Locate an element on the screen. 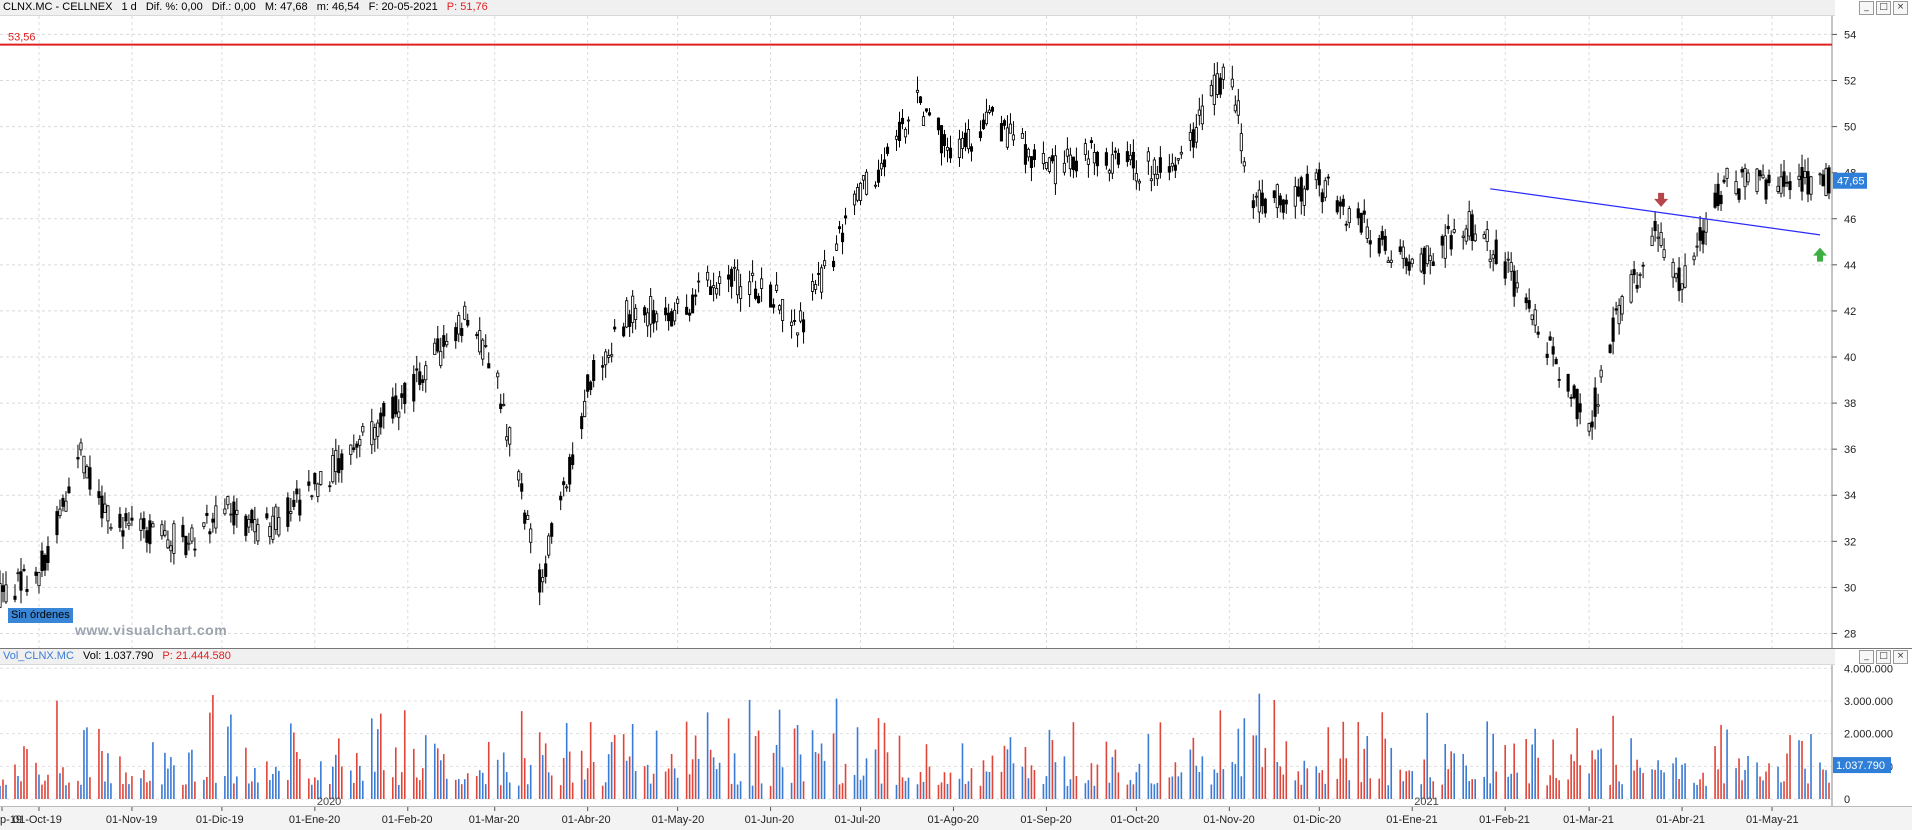 The height and width of the screenshot is (830, 1912). minimize-button: _ is located at coordinates (1866, 8).